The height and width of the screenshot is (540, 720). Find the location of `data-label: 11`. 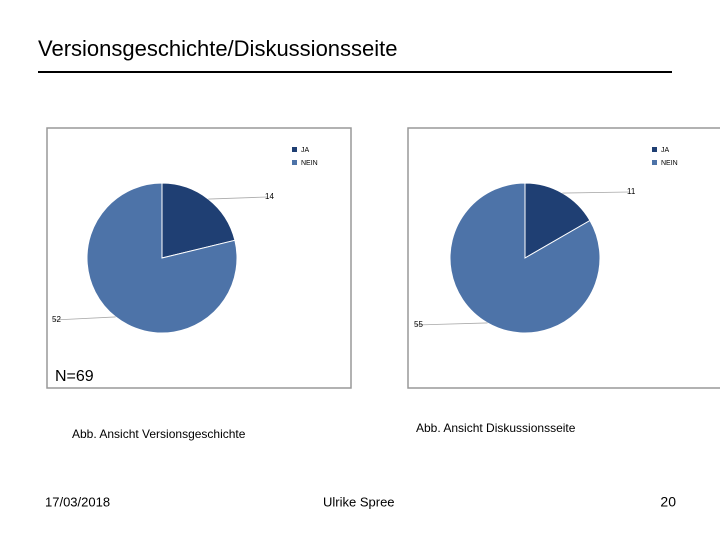

data-label: 11 is located at coordinates (631, 191).